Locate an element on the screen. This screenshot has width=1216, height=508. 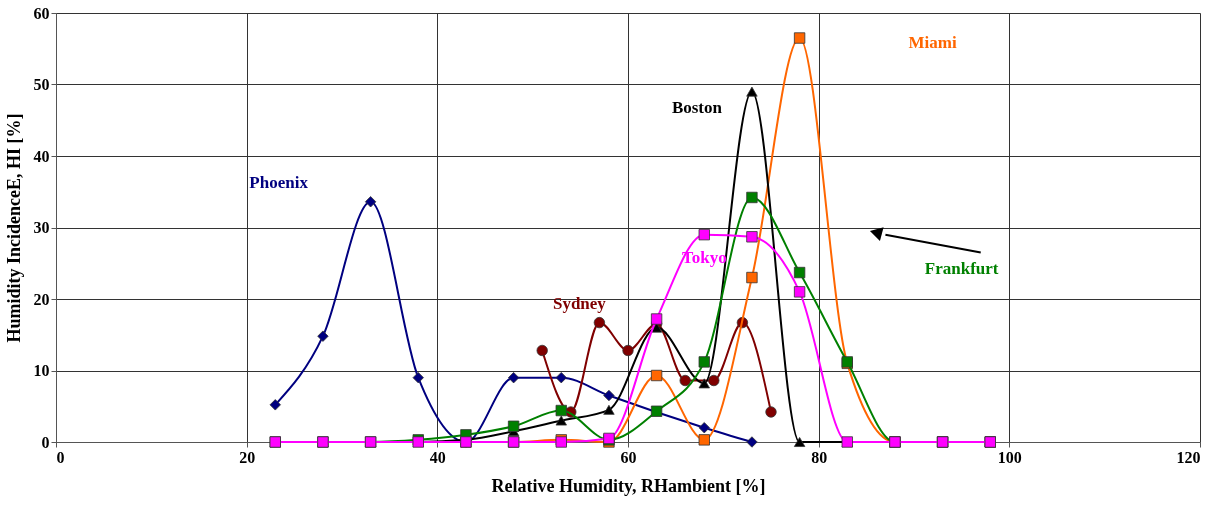
y-tick-label: 50 is located at coordinates (41, 84).